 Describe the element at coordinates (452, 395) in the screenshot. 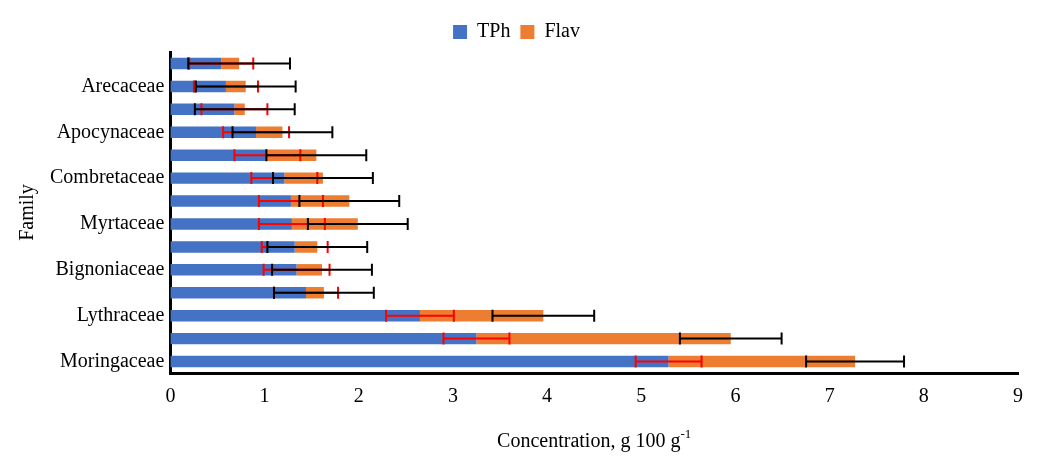

I see `x-tick-label: 3` at that location.